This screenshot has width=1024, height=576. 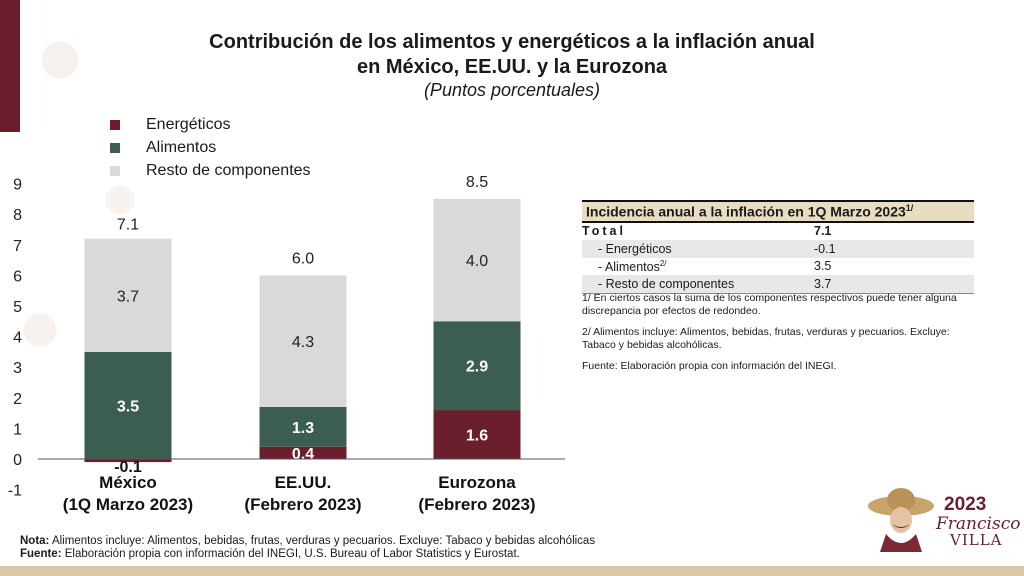 I want to click on data-label-resto: 3.7, so click(x=128, y=296).